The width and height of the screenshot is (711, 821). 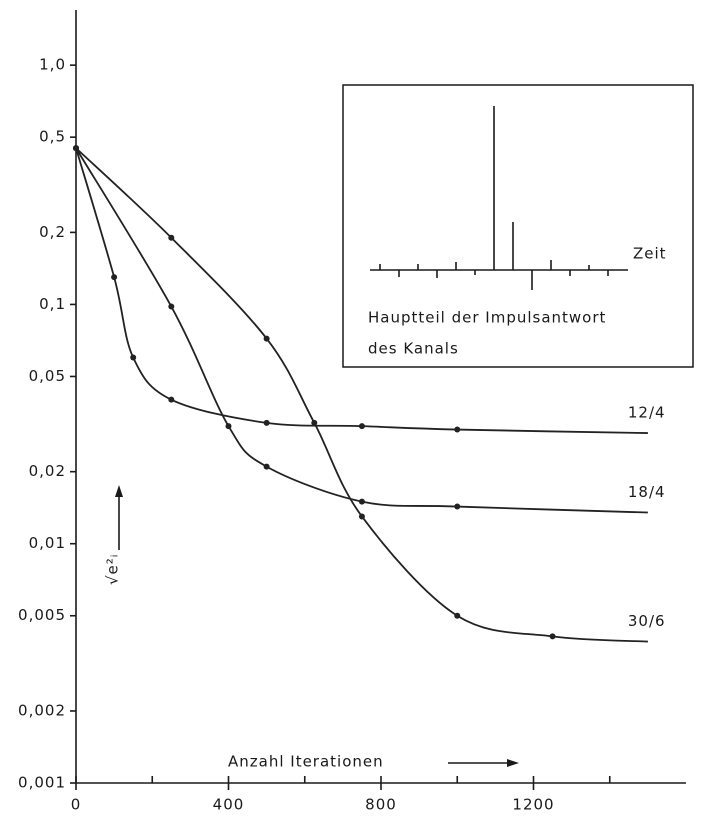 I want to click on y-tick-label: 0,002, so click(x=42, y=710).